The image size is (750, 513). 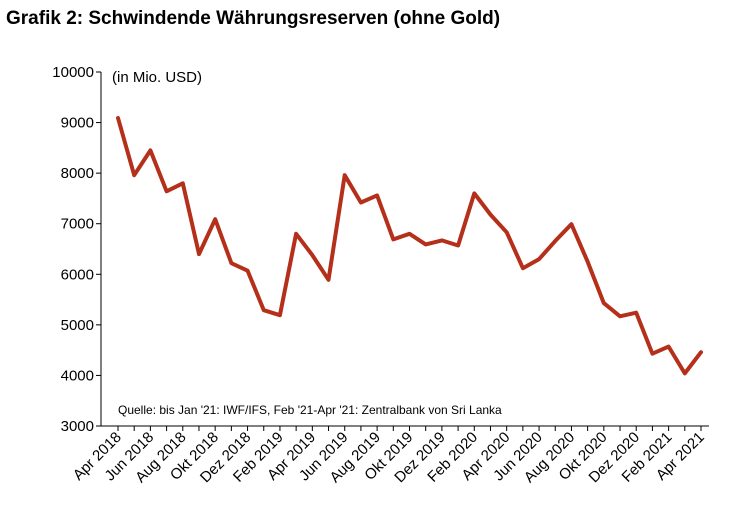 What do you see at coordinates (77, 426) in the screenshot?
I see `y-tick-label: 3000` at bounding box center [77, 426].